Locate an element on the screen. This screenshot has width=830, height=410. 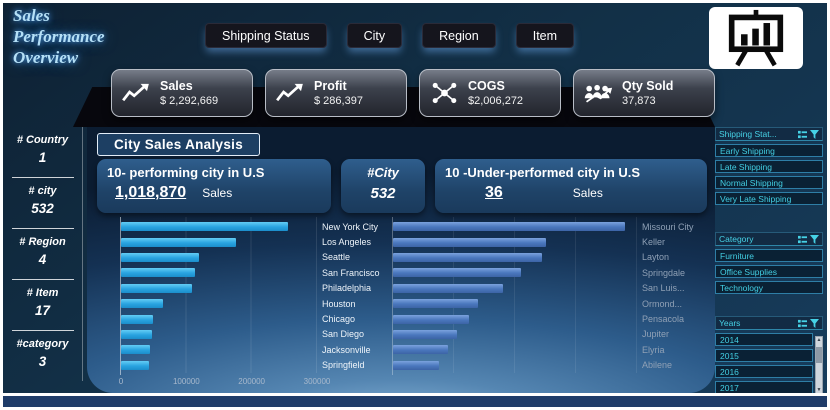
kpi-label: Qty Sold is located at coordinates (648, 86).